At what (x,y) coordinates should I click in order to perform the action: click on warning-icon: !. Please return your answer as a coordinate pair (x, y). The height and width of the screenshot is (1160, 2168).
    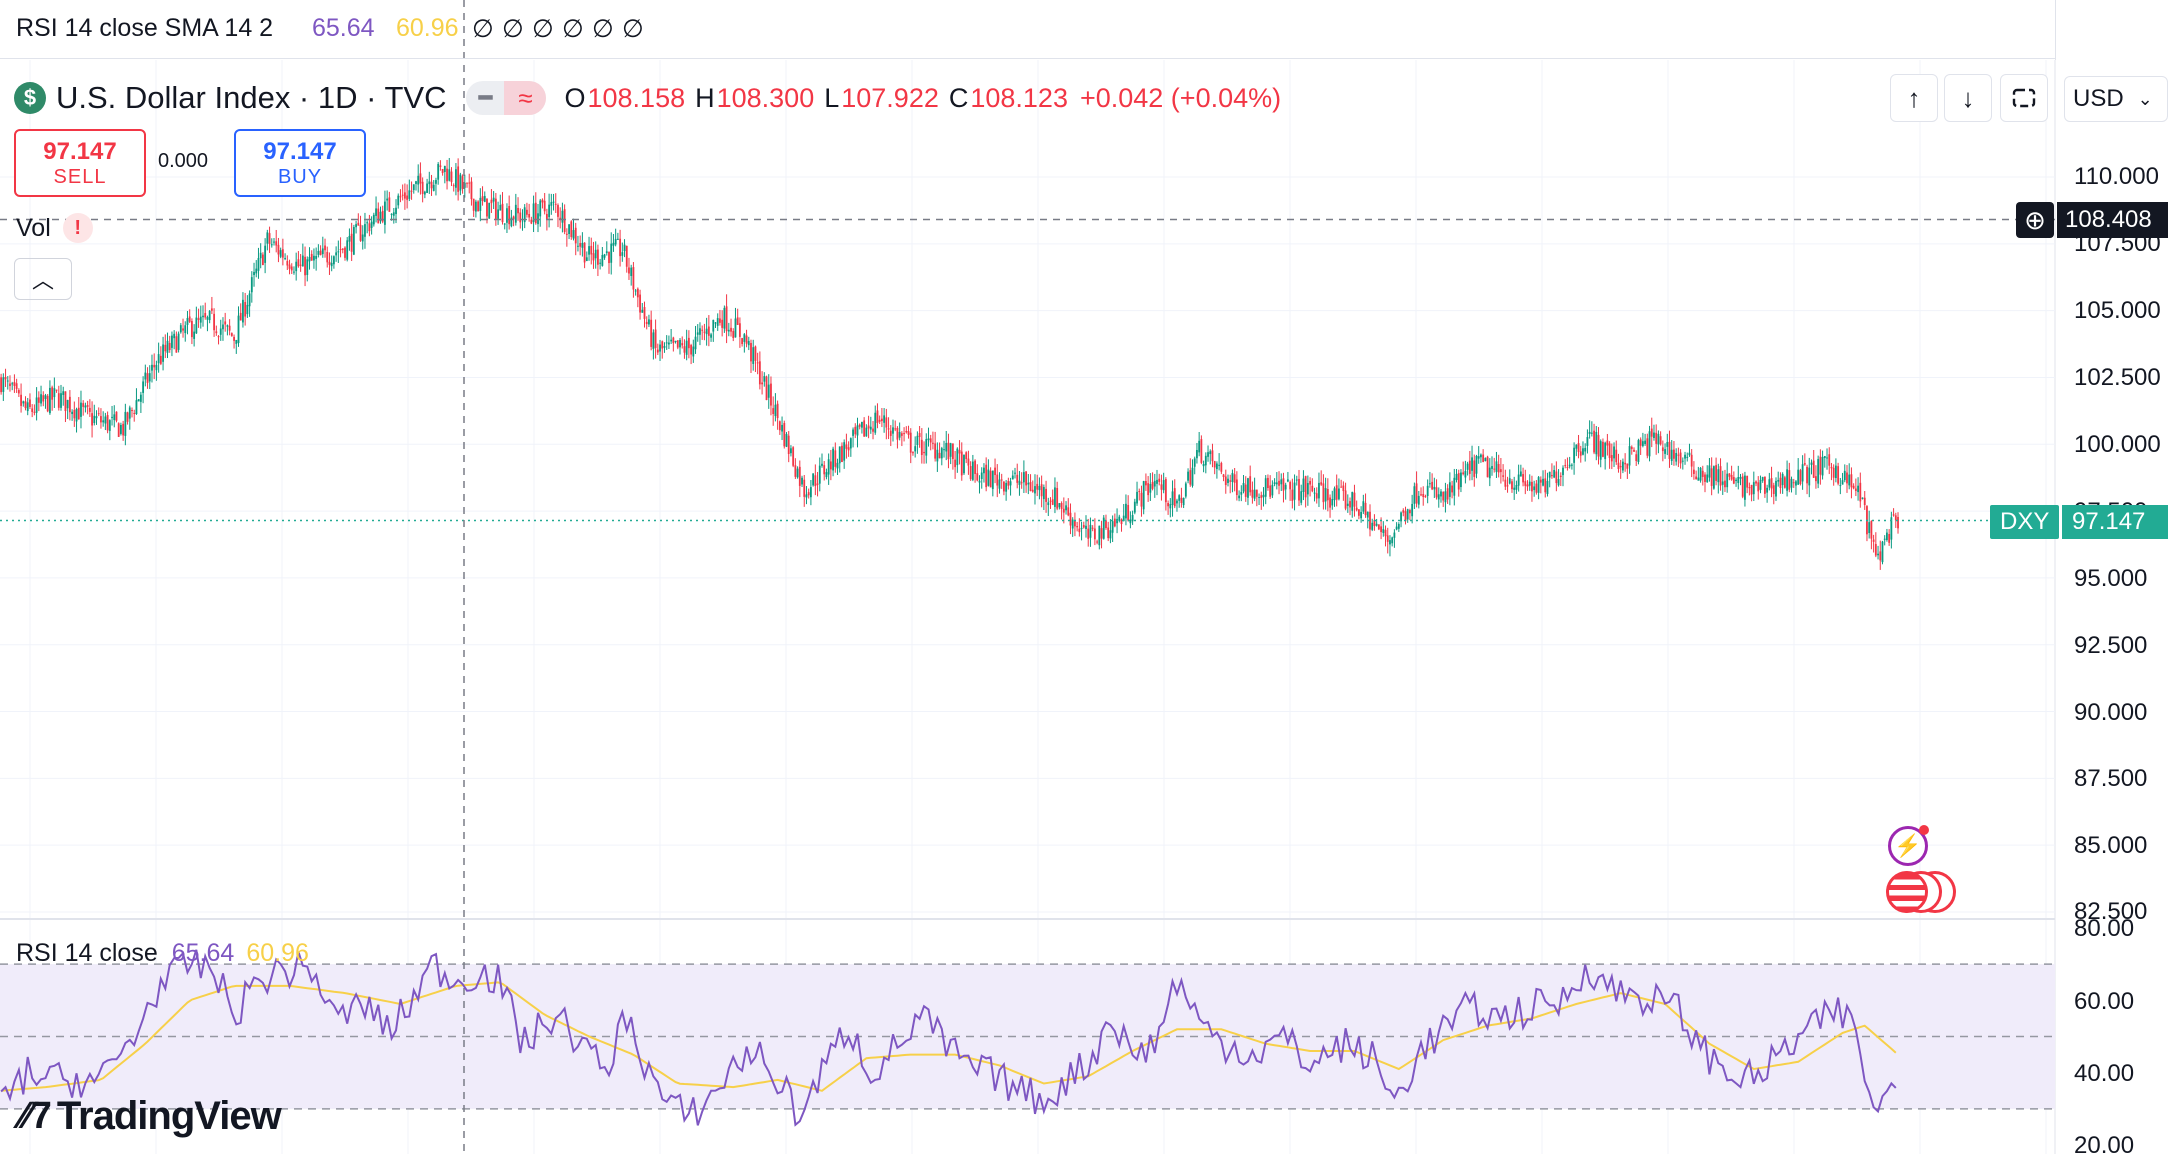
    Looking at the image, I should click on (77, 228).